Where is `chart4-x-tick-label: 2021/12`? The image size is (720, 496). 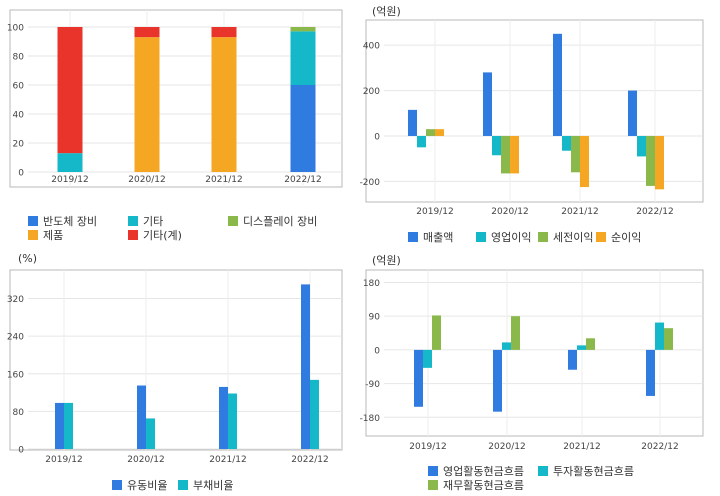 chart4-x-tick-label: 2021/12 is located at coordinates (581, 447).